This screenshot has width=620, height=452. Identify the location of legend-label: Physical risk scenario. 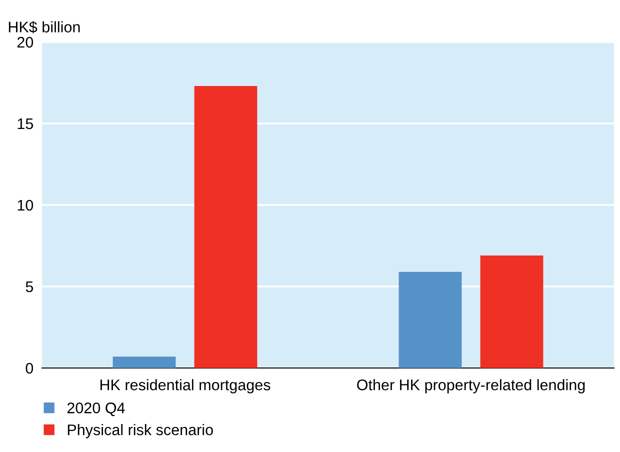
(140, 431).